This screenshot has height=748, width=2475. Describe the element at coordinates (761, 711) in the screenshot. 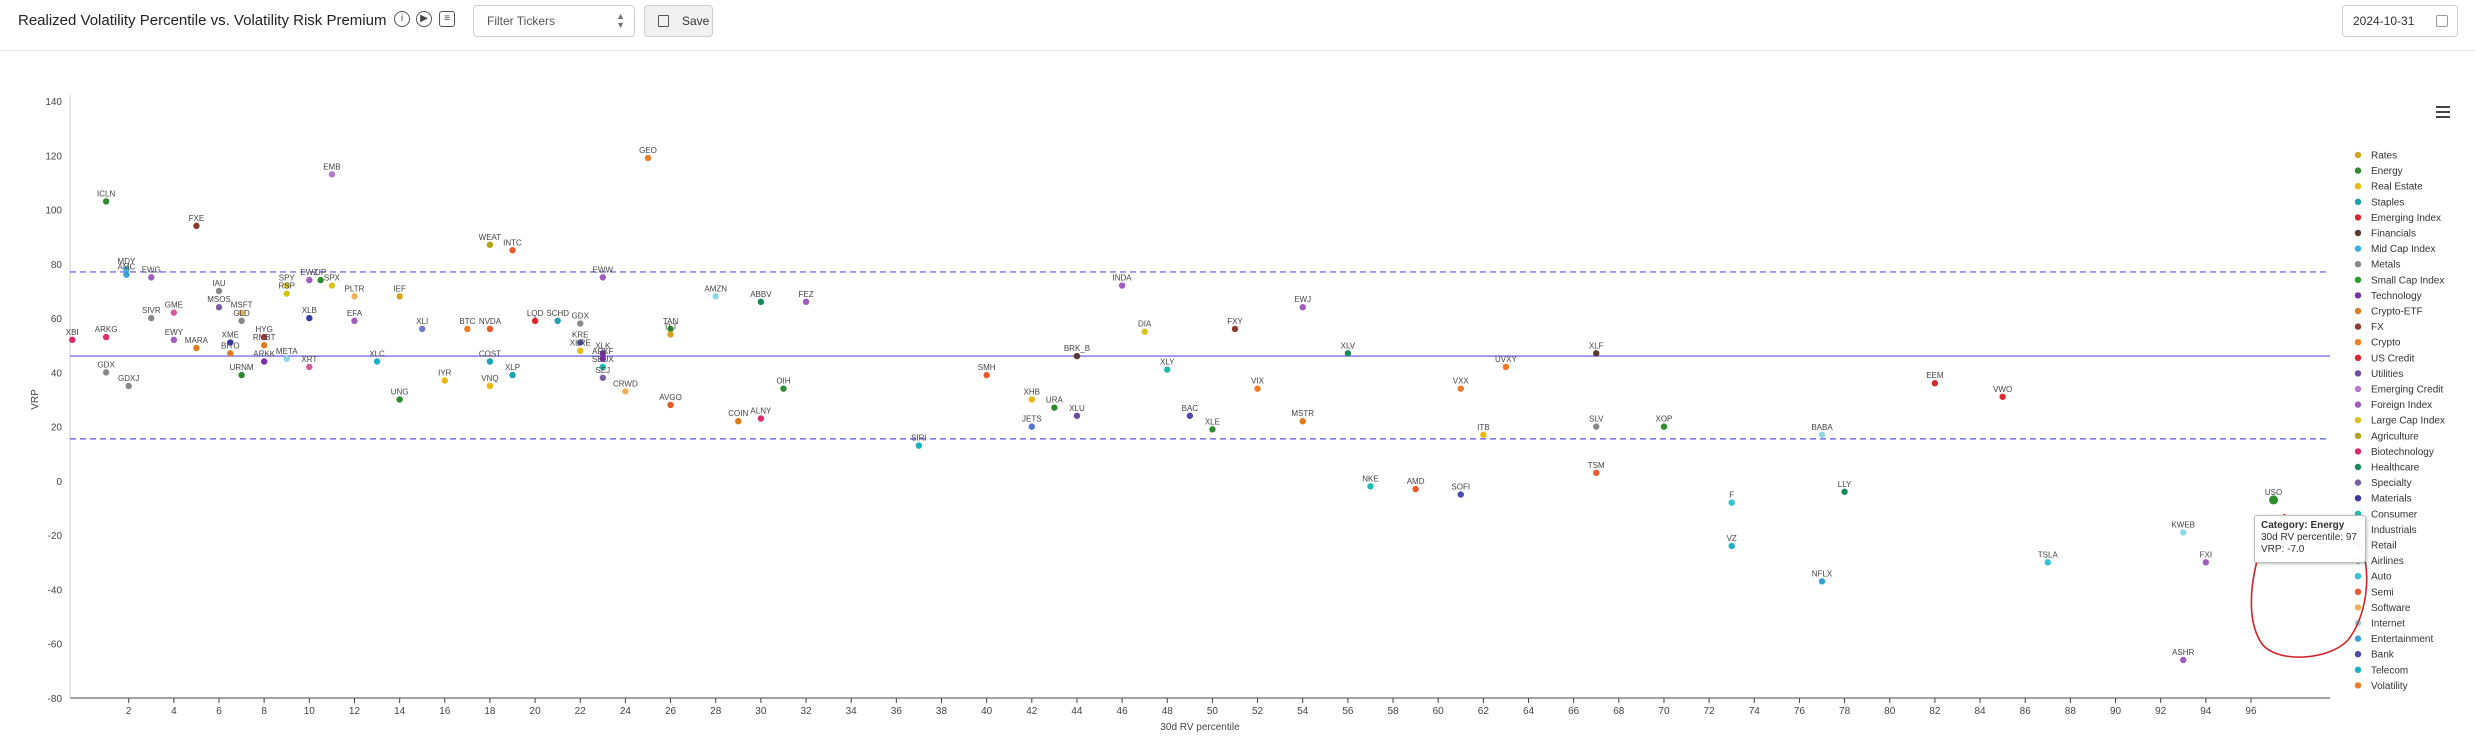

I see `x-tick-label: 30` at that location.